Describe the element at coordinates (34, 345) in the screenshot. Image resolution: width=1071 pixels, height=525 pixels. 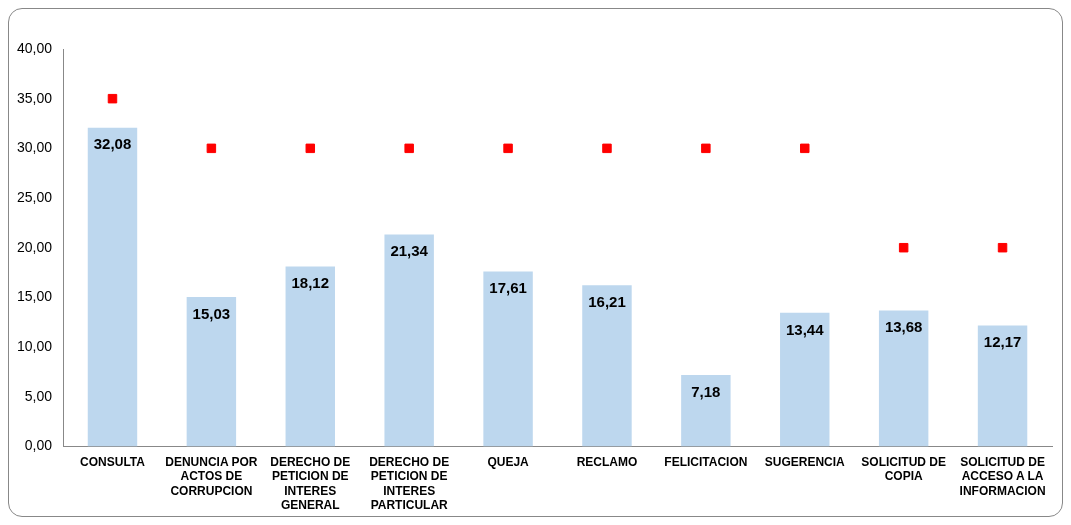
I see `y-tick-label: 10,00` at that location.